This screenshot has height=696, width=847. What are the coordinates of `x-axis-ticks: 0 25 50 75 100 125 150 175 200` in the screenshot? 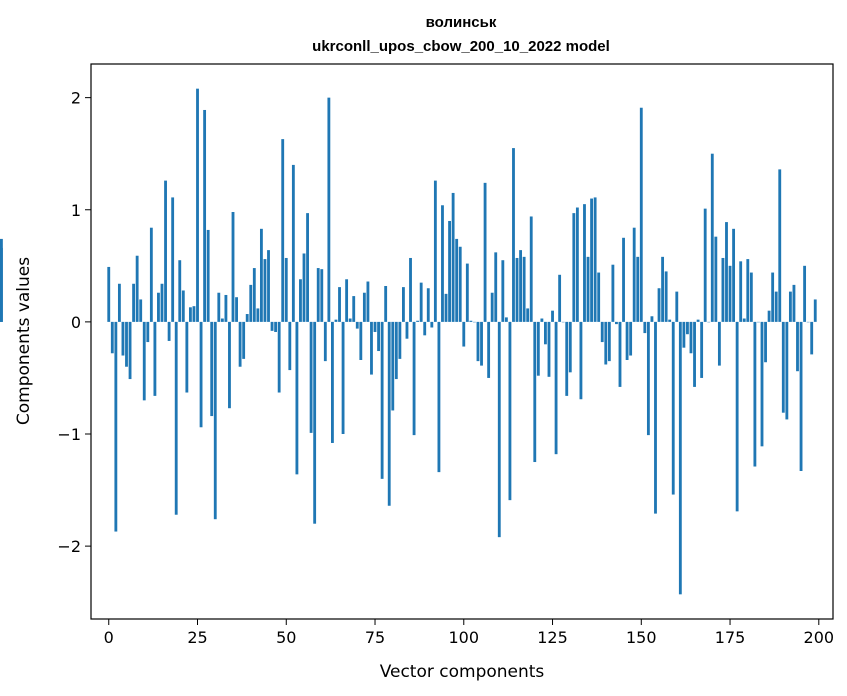 It's located at (469, 633).